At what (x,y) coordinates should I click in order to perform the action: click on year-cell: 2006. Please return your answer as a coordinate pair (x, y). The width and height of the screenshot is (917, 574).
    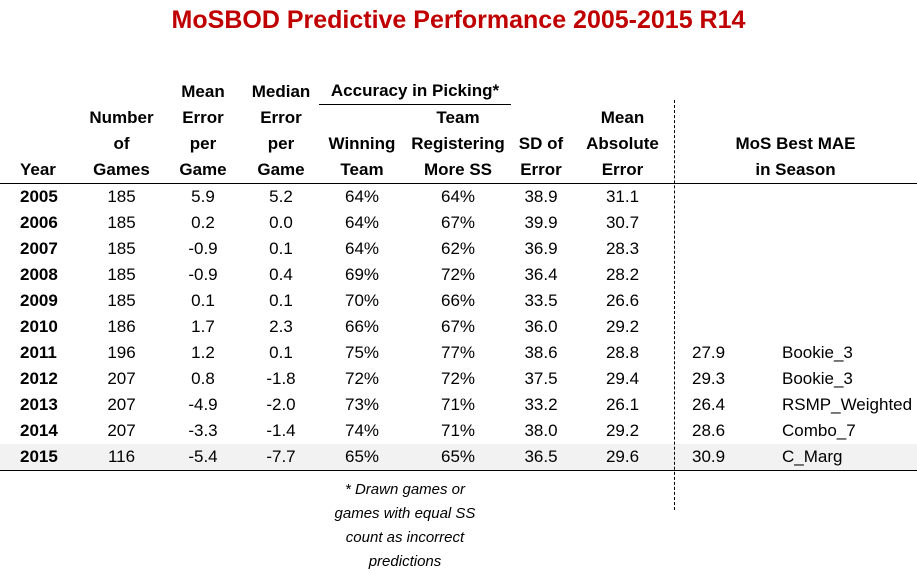
    Looking at the image, I should click on (39, 222).